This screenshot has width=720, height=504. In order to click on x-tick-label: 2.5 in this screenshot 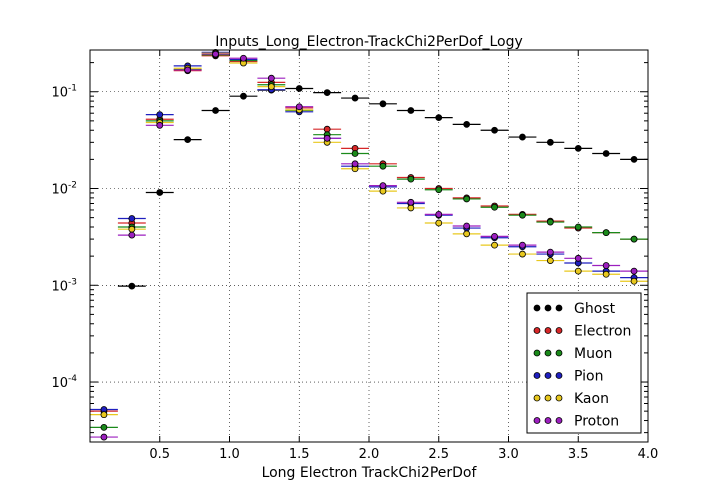, I will do `click(438, 454)`.